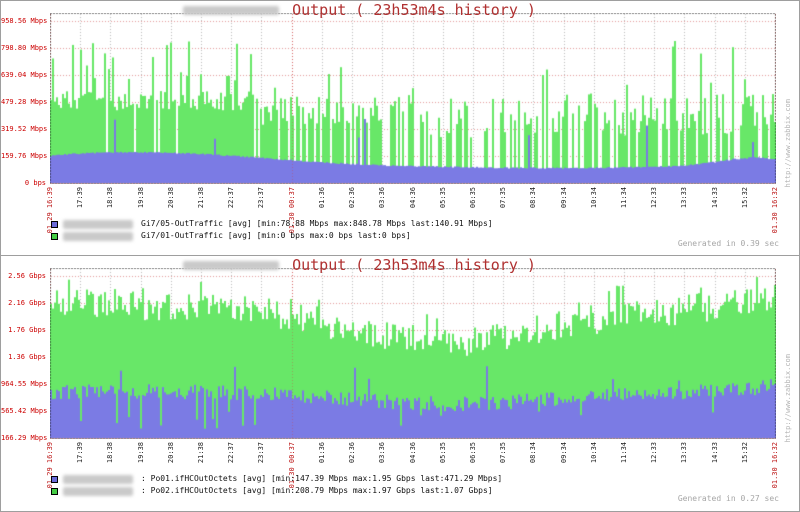  What do you see at coordinates (35, 183) in the screenshot?
I see `y-axis-tick-label: 0 bps` at bounding box center [35, 183].